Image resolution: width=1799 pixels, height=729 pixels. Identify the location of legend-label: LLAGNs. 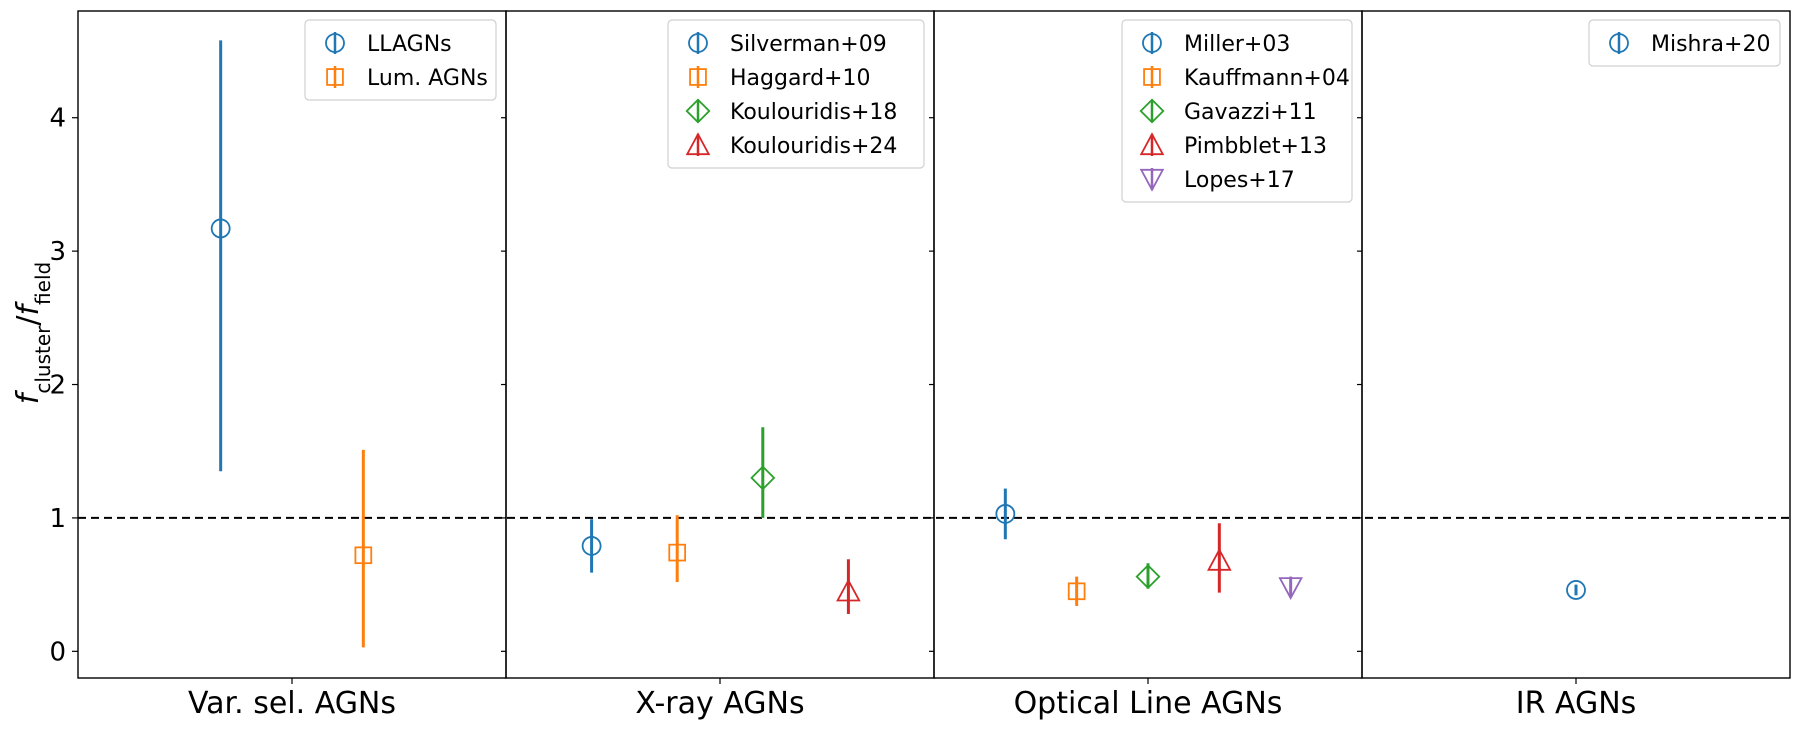
(409, 44).